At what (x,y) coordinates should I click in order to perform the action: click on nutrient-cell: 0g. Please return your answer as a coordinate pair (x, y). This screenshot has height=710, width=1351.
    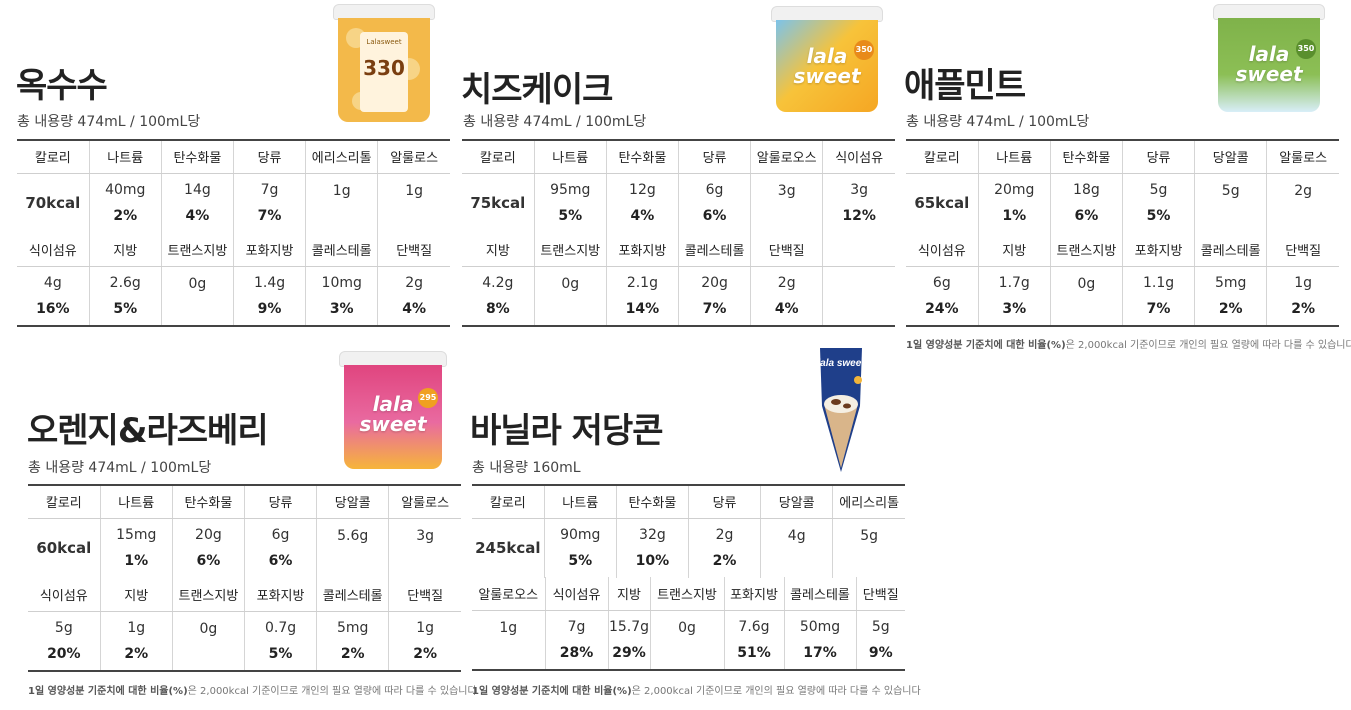
    Looking at the image, I should click on (687, 640).